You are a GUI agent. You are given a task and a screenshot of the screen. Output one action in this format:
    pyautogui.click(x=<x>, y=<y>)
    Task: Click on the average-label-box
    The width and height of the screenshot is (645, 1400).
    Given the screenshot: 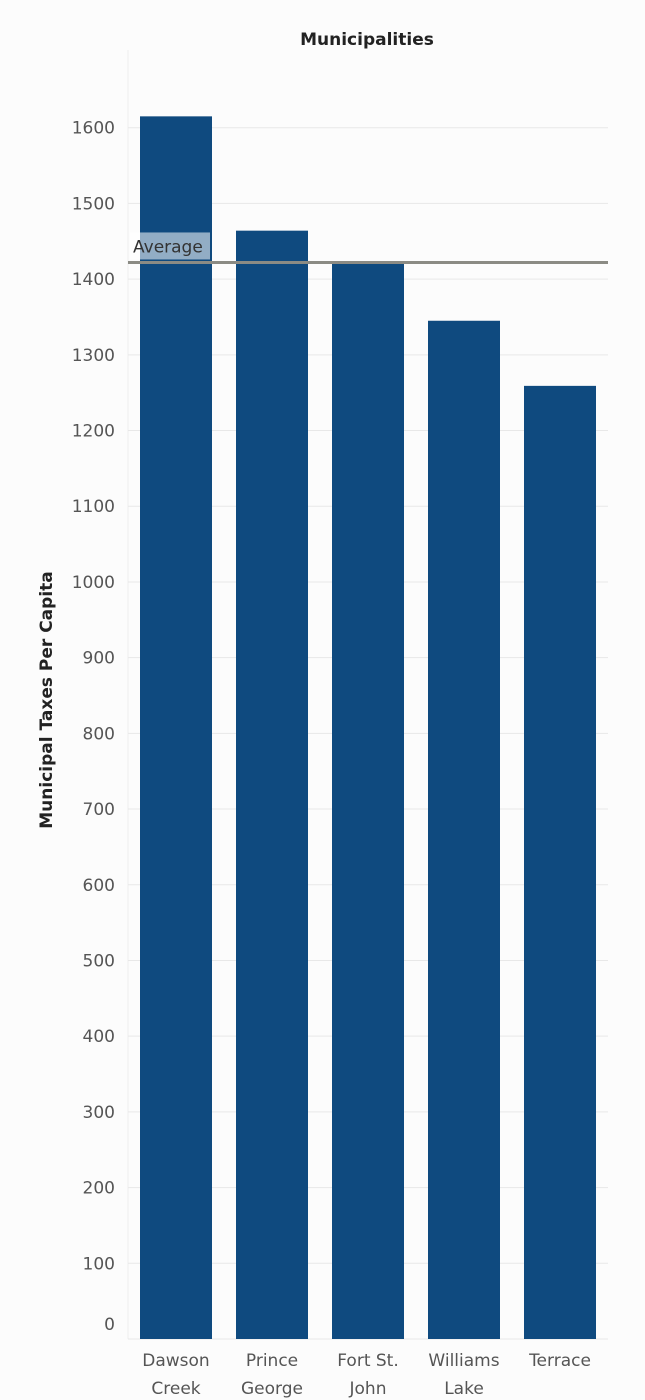 What is the action you would take?
    pyautogui.click(x=170, y=246)
    